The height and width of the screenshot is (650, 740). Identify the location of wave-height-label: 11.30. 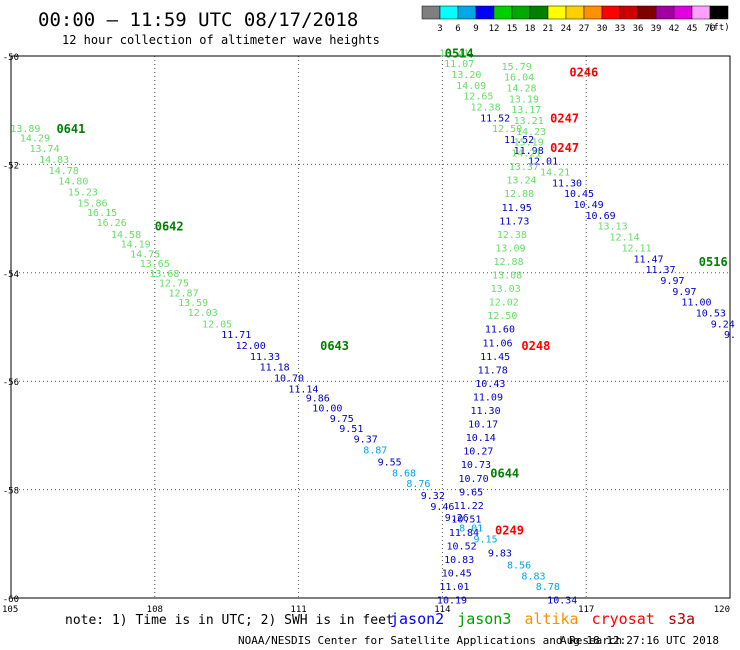
(567, 183).